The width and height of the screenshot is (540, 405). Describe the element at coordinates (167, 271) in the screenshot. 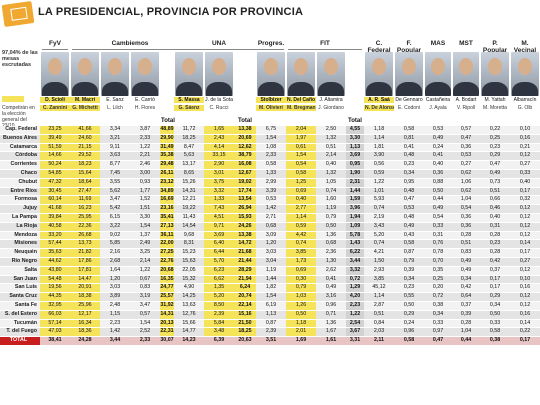

I see `result-cell: 20,68` at that location.